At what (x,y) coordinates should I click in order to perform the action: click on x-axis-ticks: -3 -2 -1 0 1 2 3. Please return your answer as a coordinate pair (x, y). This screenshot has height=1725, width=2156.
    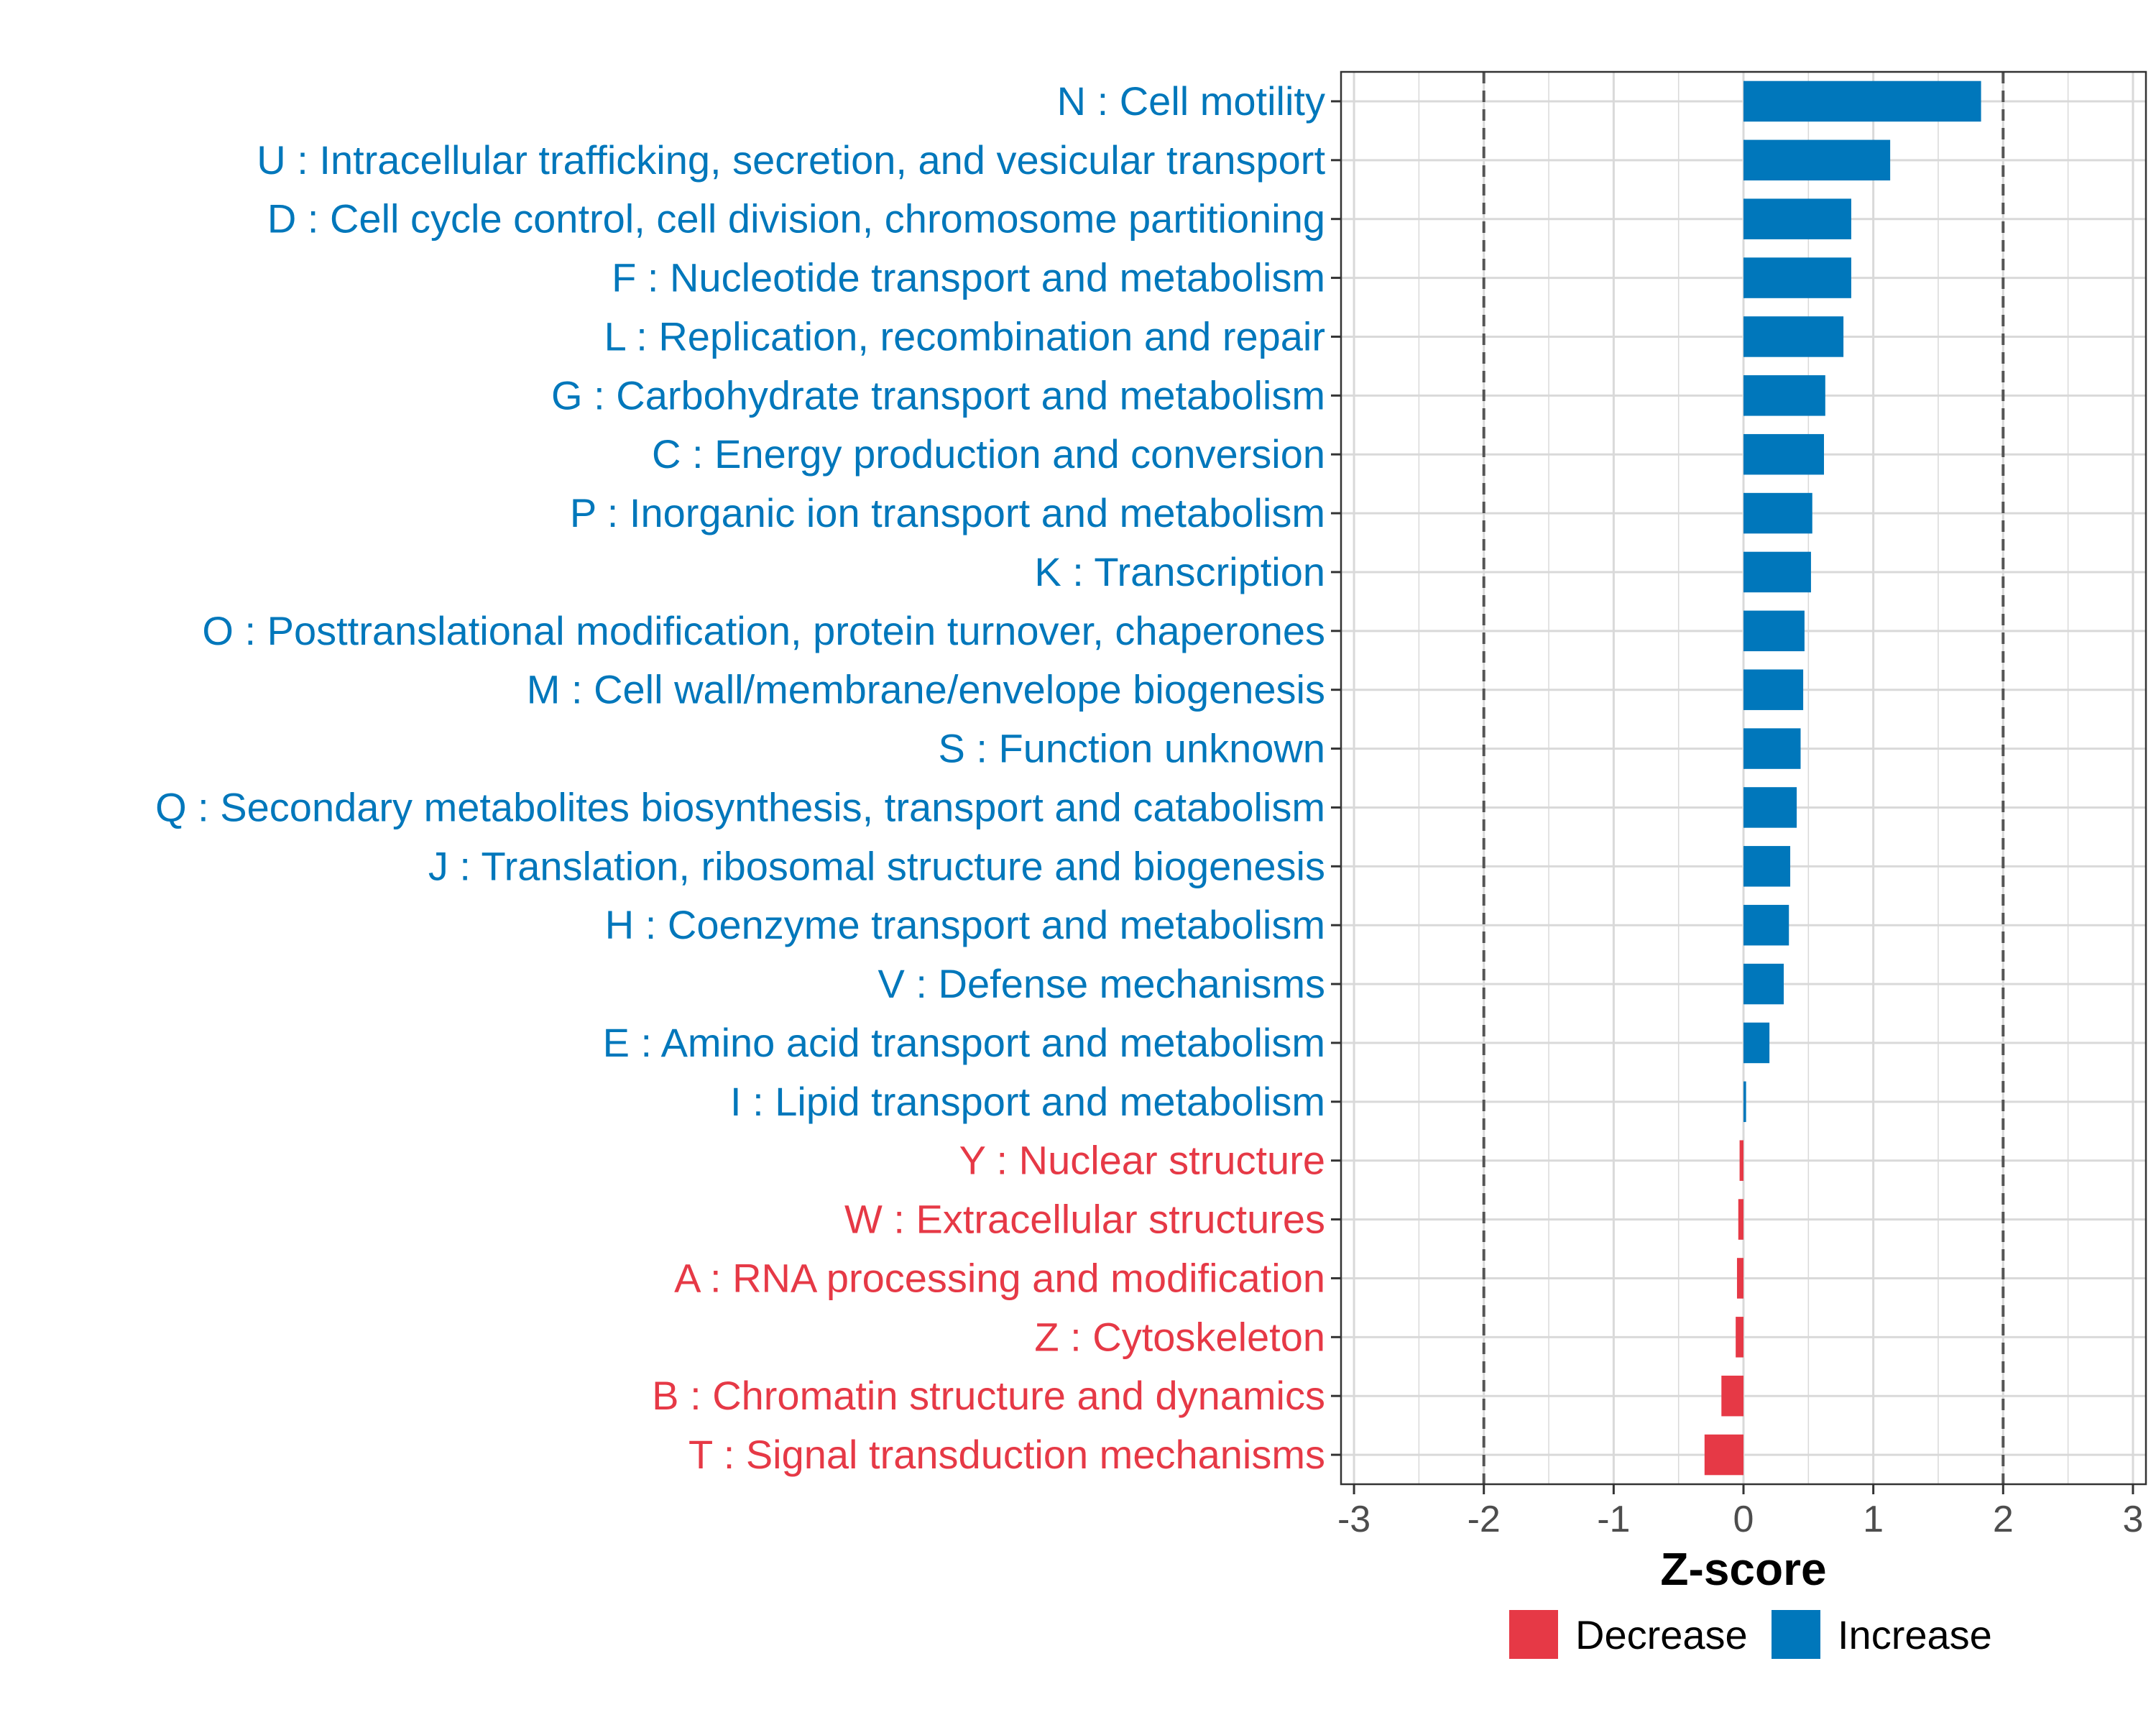
    Looking at the image, I should click on (1740, 1512).